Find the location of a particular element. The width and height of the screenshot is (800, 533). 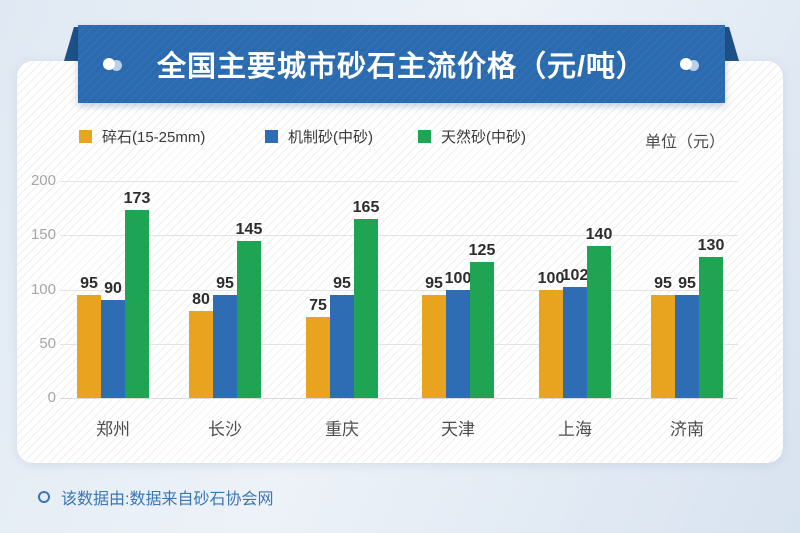

bar-value-label: 90 is located at coordinates (113, 289).